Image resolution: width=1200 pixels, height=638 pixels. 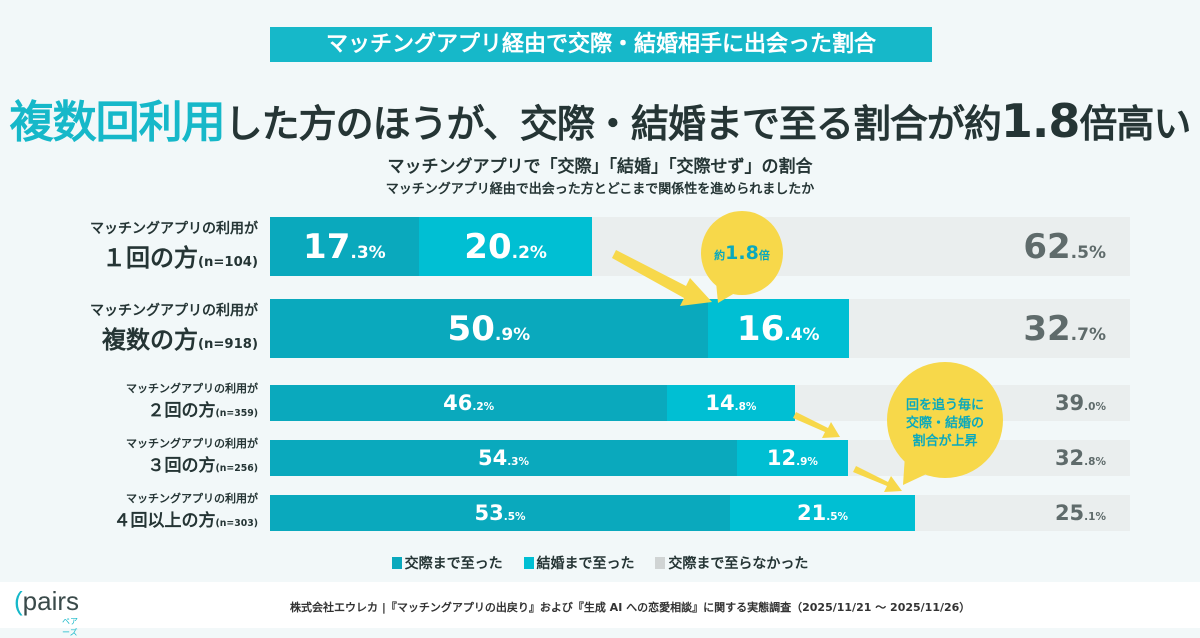 I want to click on headline: 複数回利用した方のほうが、交際・結婚まで至る割合が約1.8倍高い, so click(x=600, y=118).